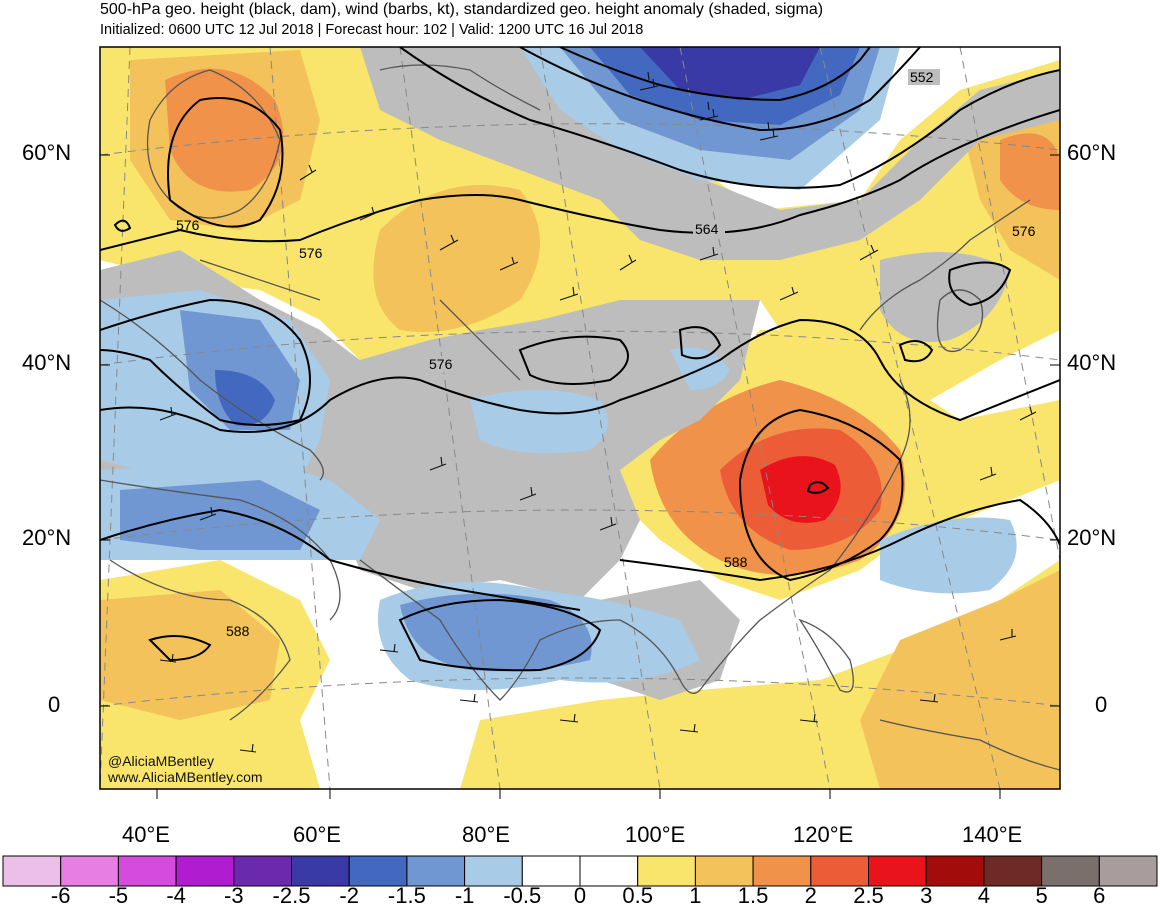 The width and height of the screenshot is (1160, 913). What do you see at coordinates (1092, 537) in the screenshot?
I see `lat-label-right: 20°N` at bounding box center [1092, 537].